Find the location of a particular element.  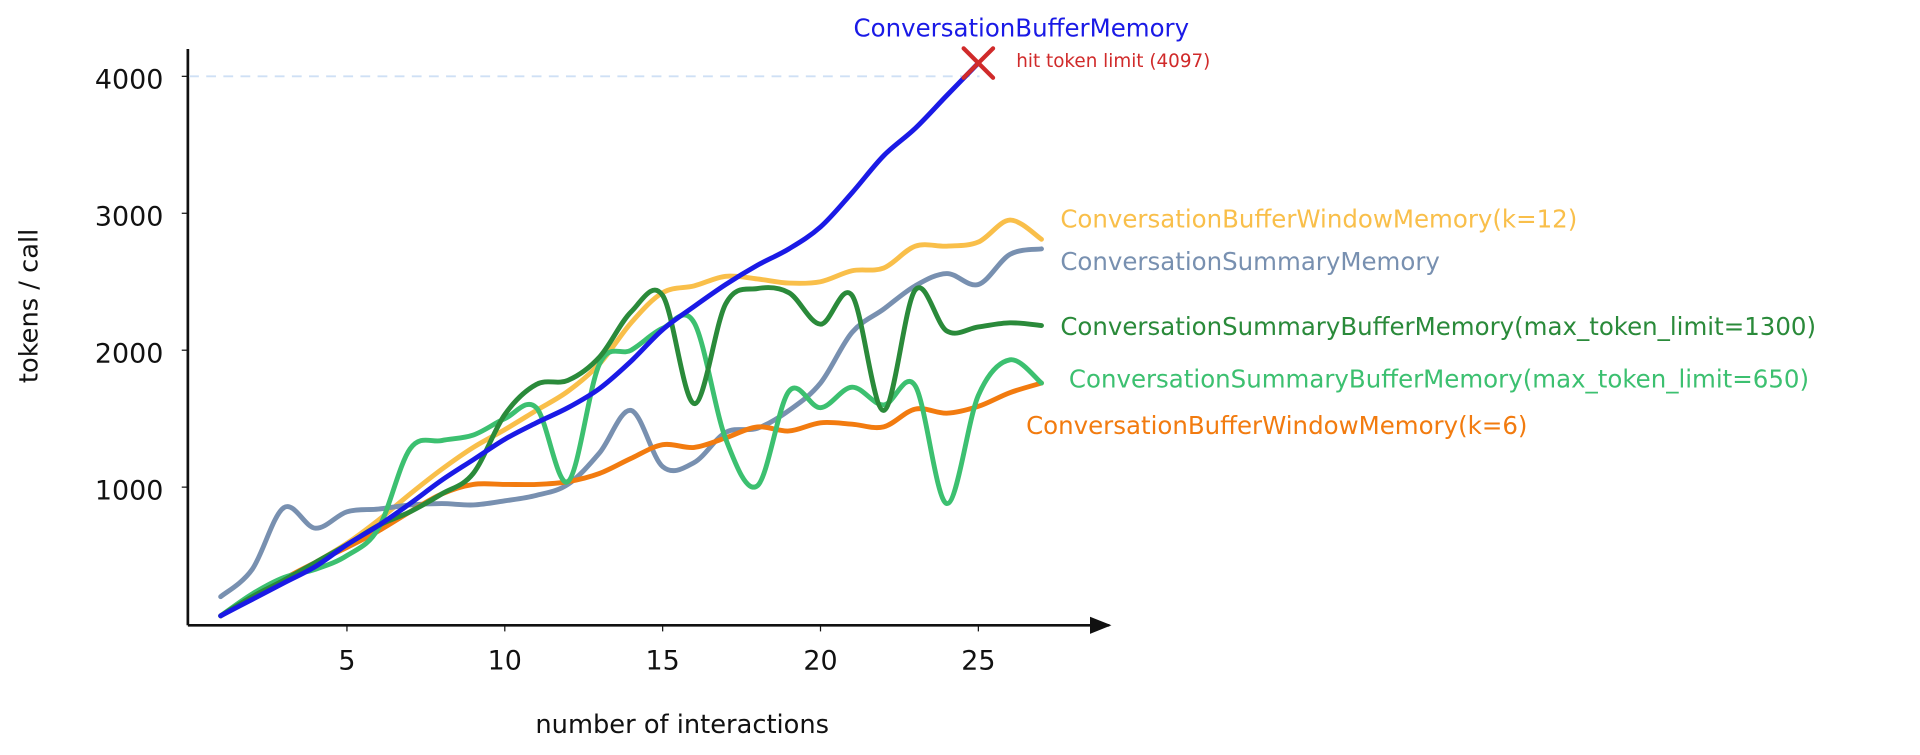

series-line is located at coordinates (631, 499).